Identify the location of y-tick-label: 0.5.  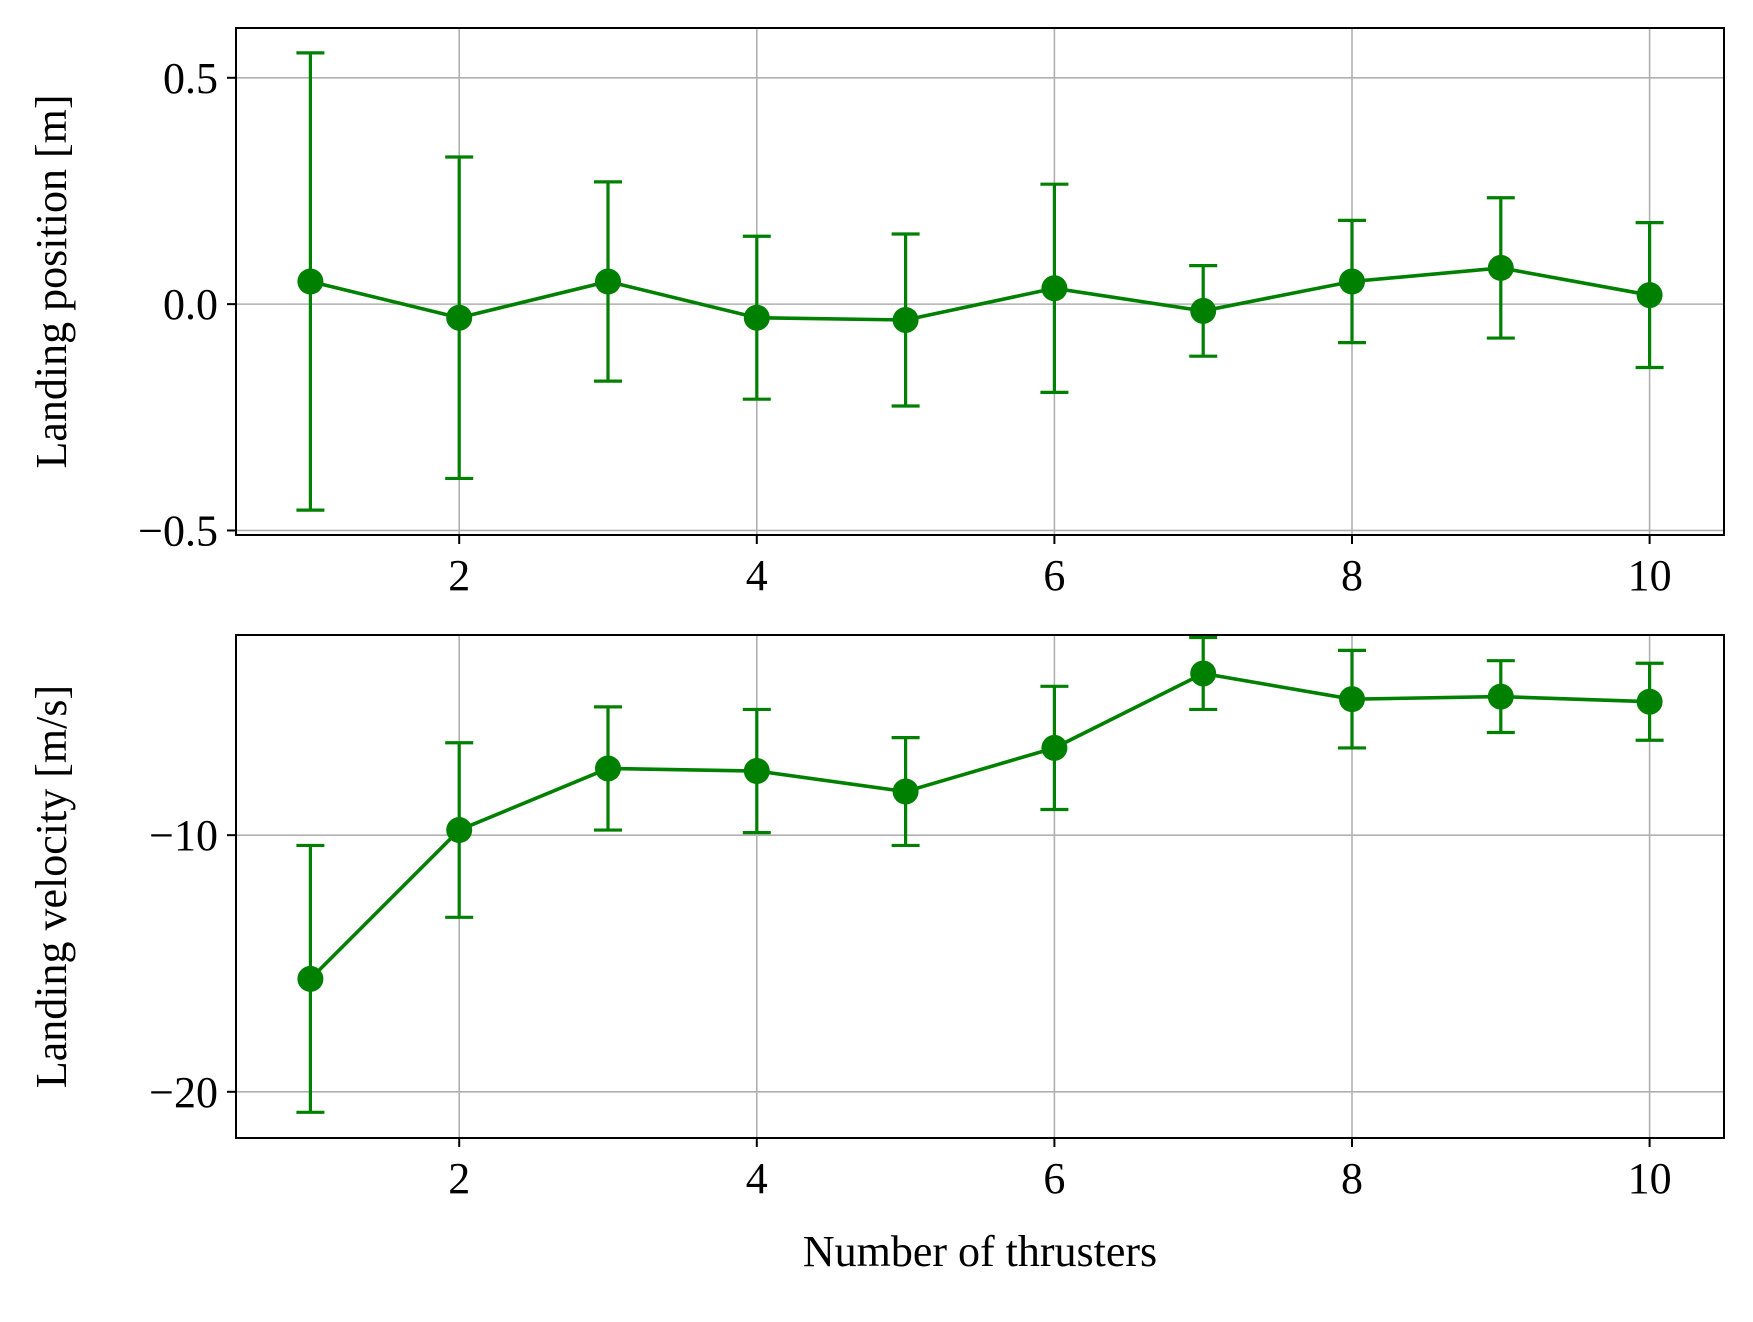
(190, 78).